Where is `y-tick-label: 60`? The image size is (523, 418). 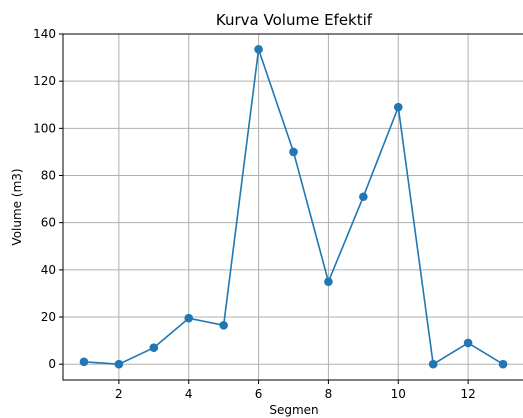 y-tick-label: 60 is located at coordinates (48, 223).